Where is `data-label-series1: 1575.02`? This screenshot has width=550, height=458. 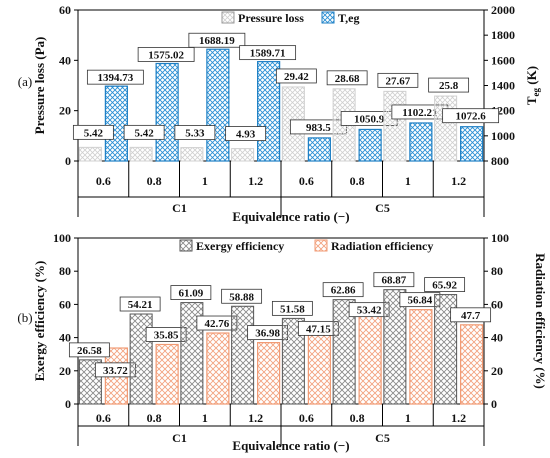 data-label-series1: 1575.02 is located at coordinates (166, 55).